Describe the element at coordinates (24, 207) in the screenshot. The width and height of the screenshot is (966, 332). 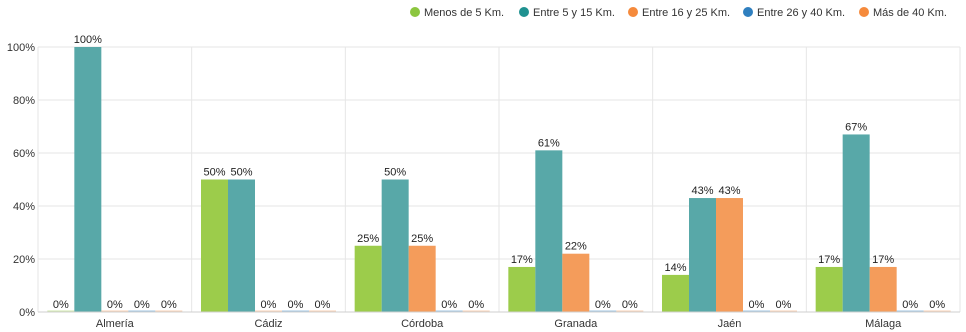
I see `y-tick-label: 40%` at that location.